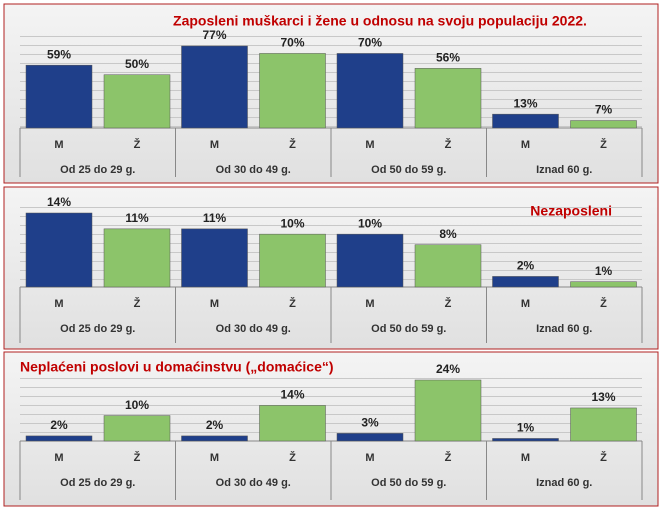  Describe the element at coordinates (571, 211) in the screenshot. I see `chart-title: Nezaposleni` at that location.